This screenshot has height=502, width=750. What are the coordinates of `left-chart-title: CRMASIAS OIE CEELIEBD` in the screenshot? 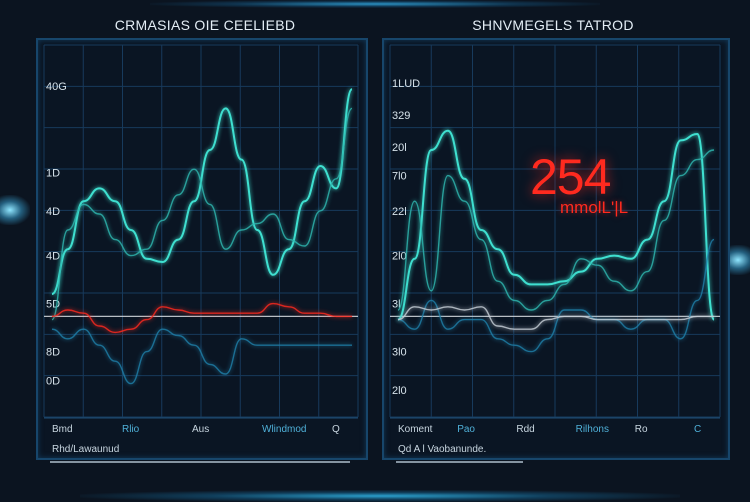 It's located at (205, 25).